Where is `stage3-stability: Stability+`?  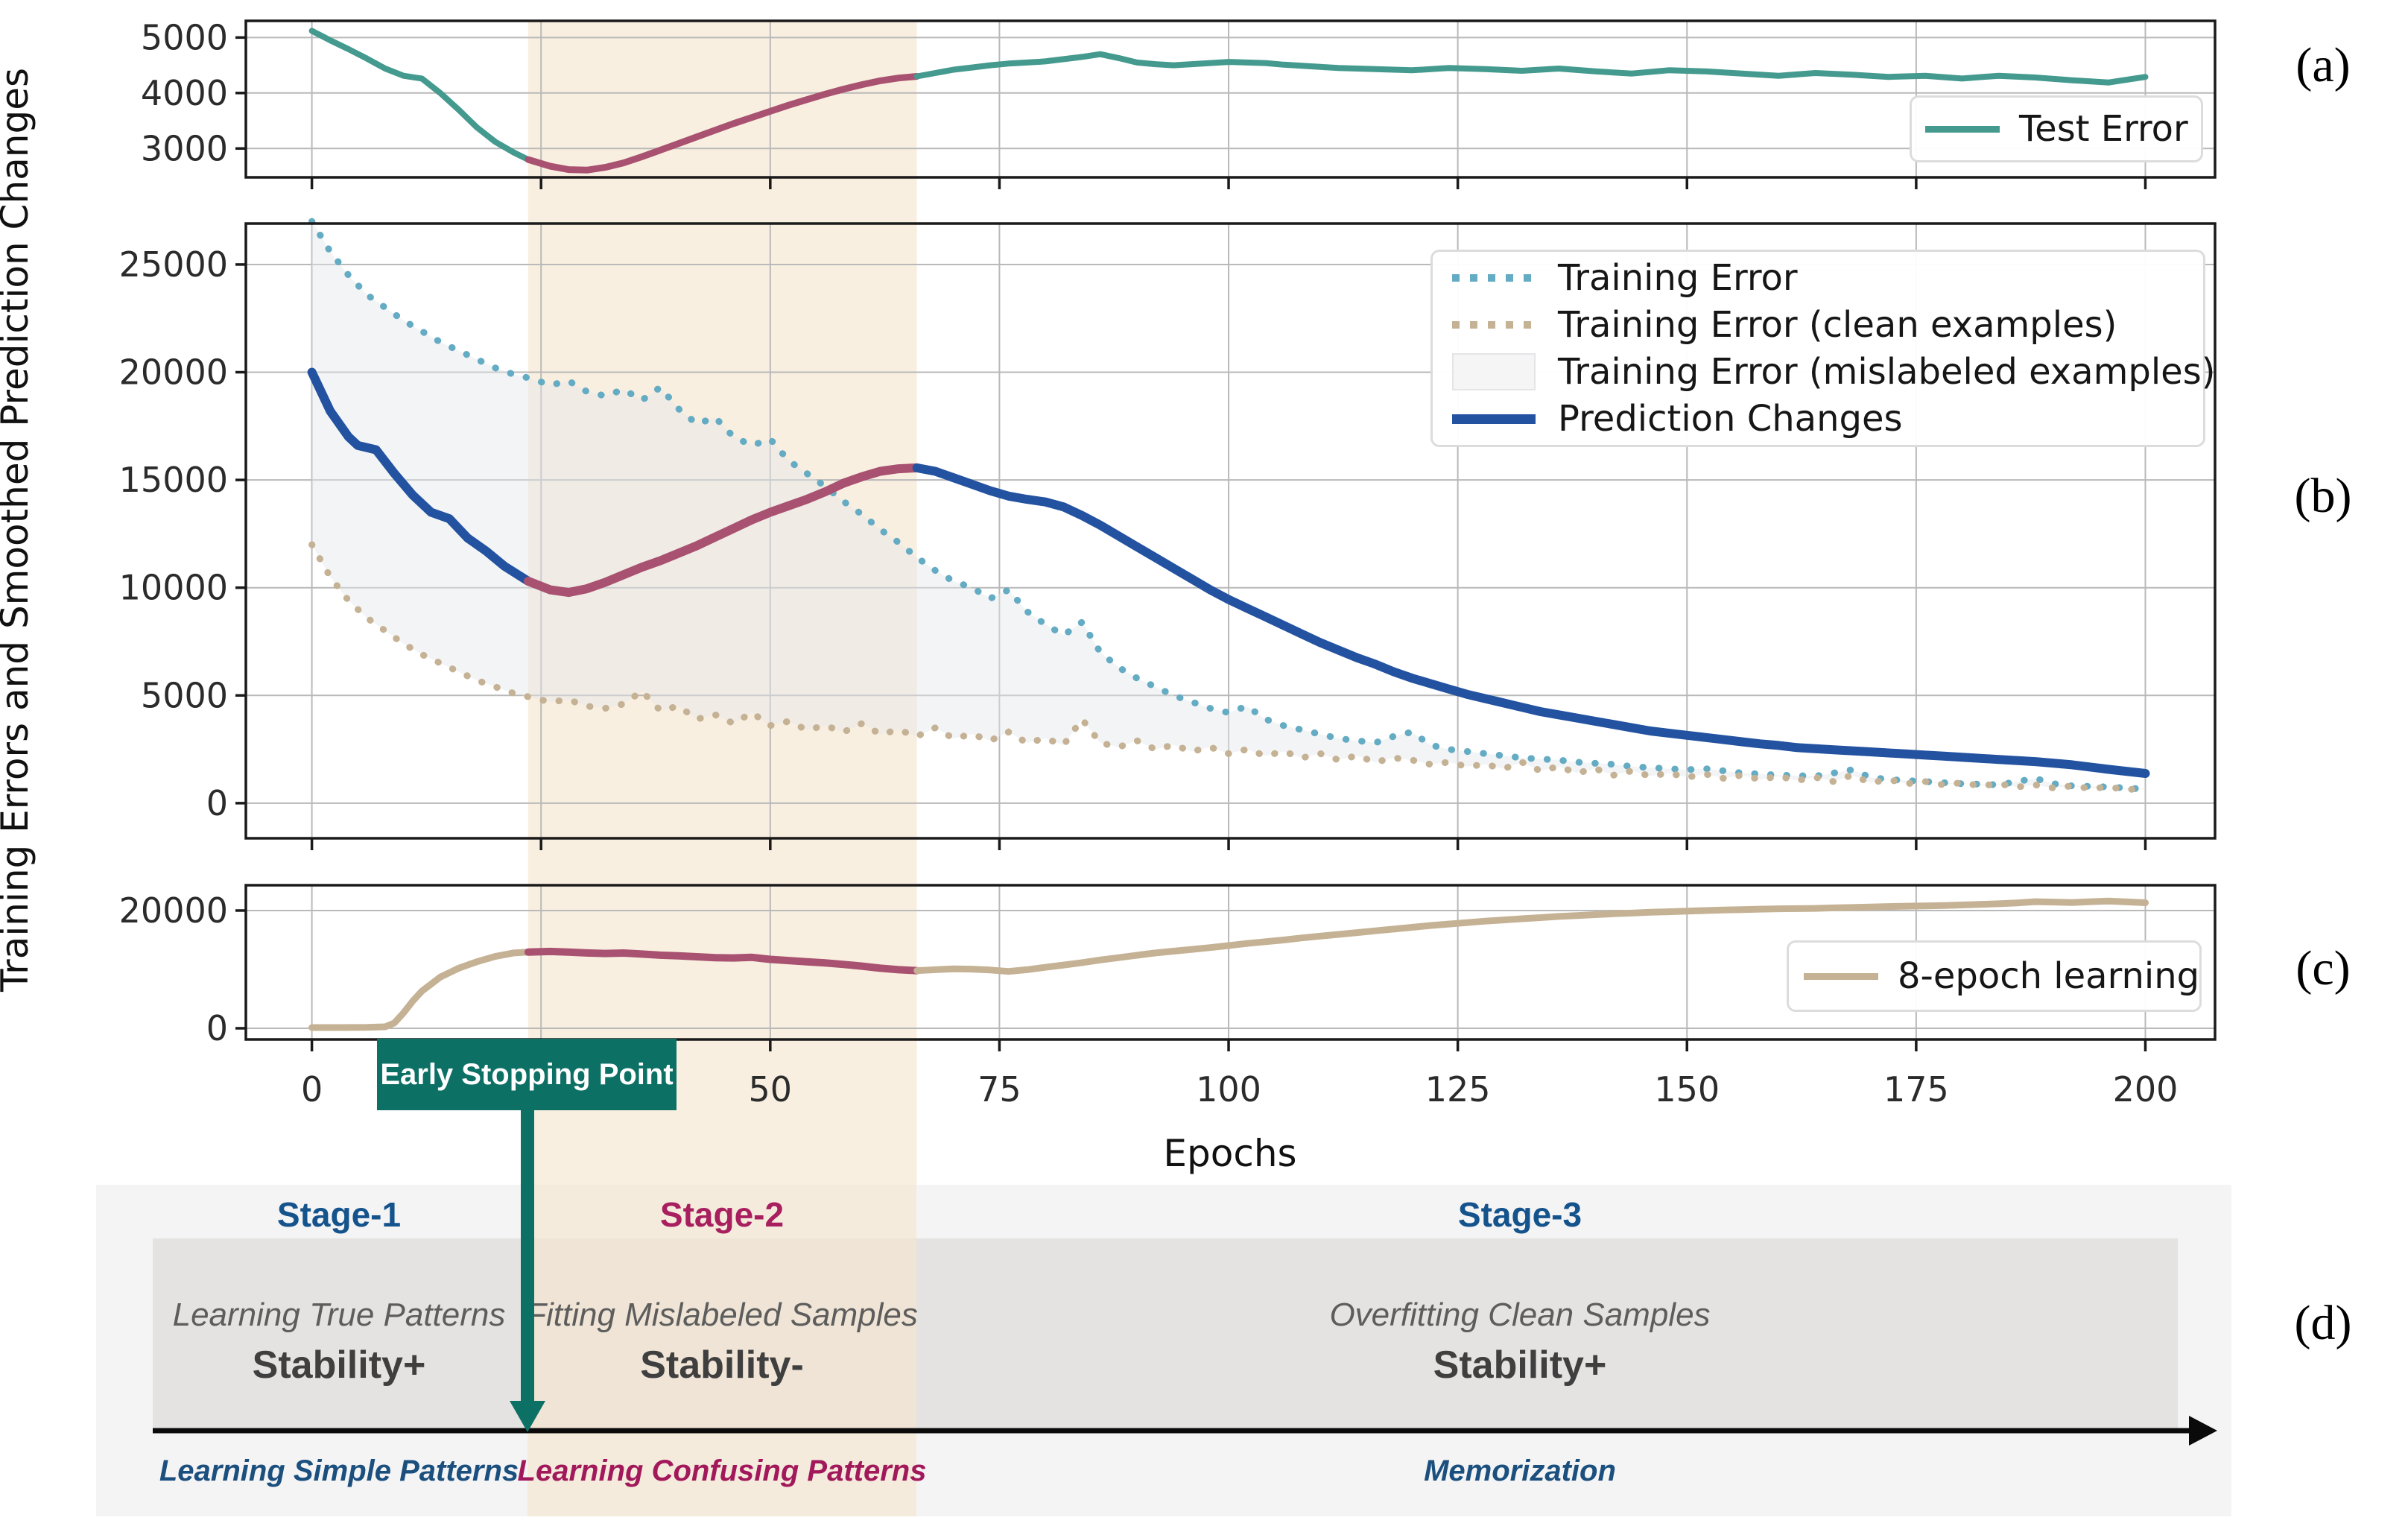 stage3-stability: Stability+ is located at coordinates (1520, 1365).